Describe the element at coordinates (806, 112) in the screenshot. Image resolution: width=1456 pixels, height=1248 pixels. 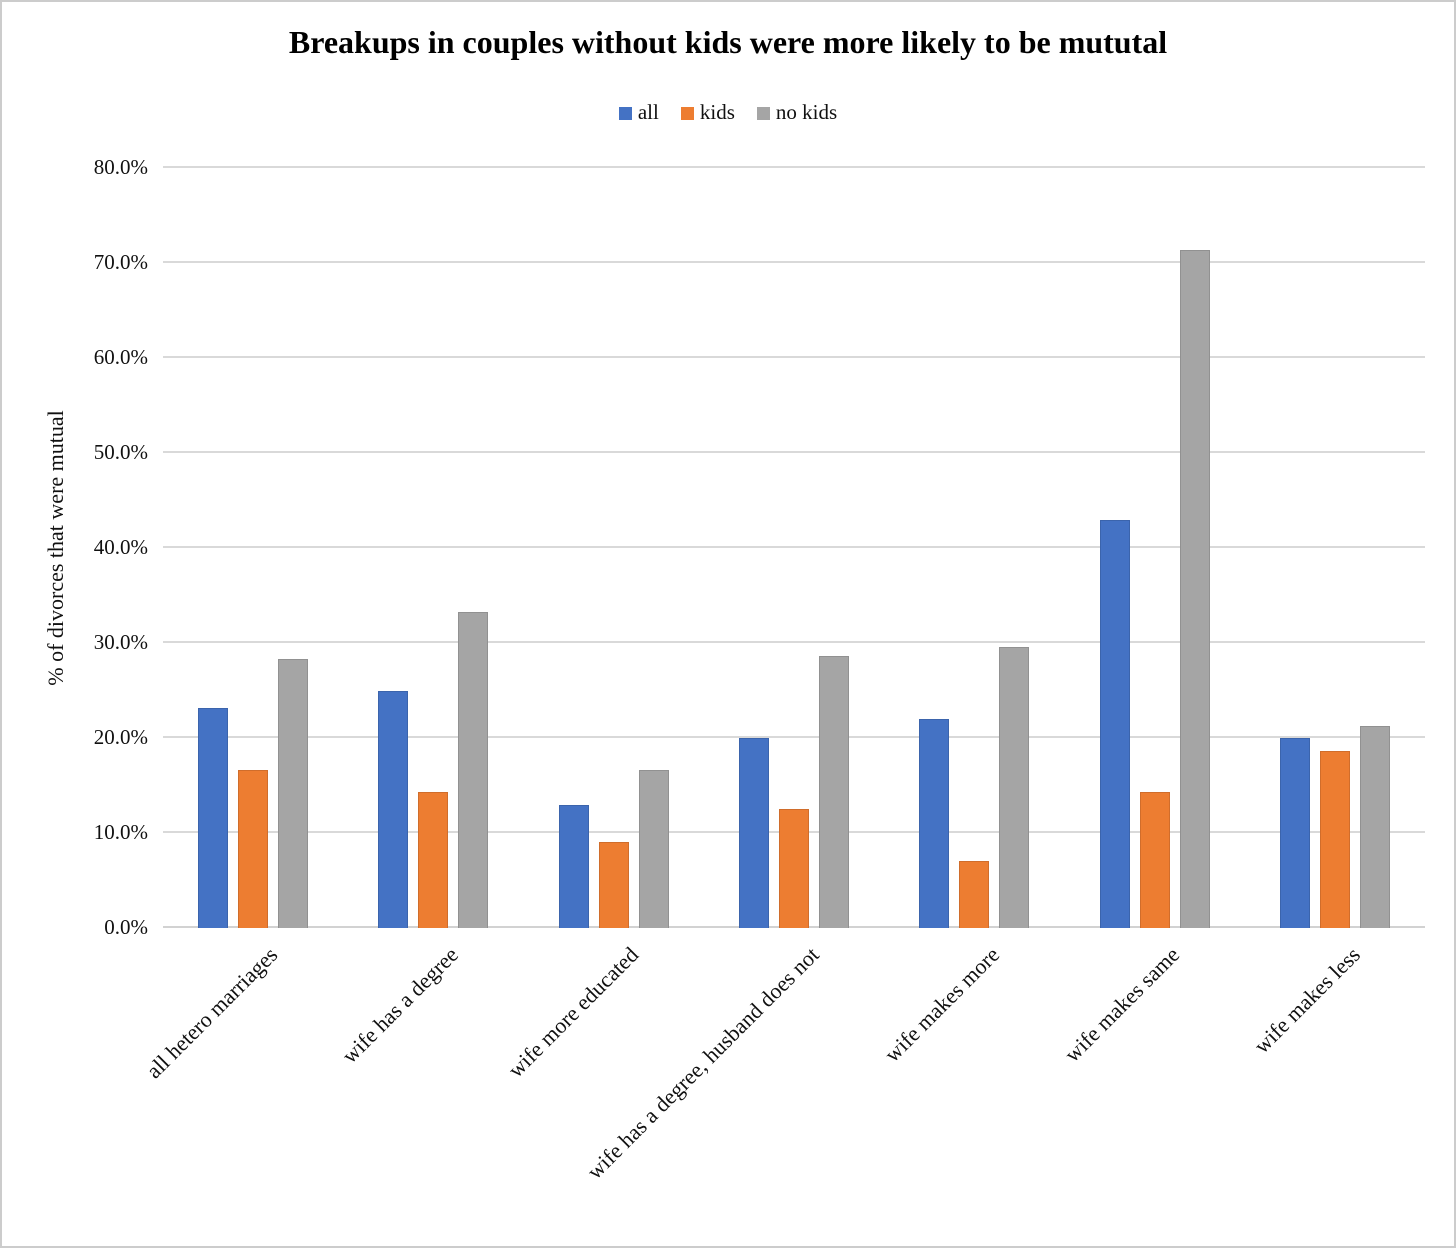
I see `legend-label-no-kids: no kids` at that location.